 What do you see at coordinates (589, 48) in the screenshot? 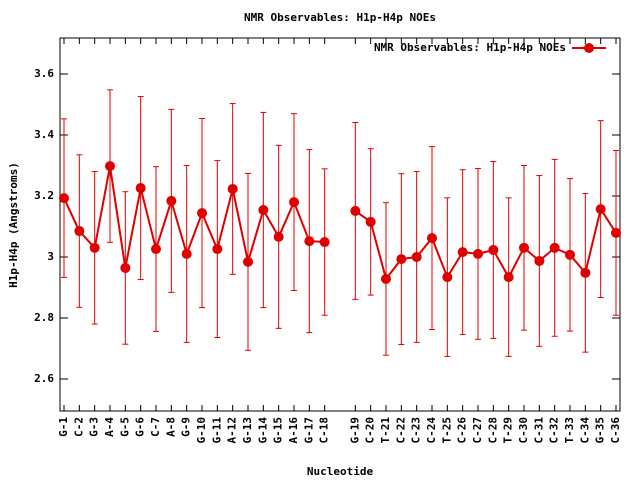
I see `legend-marker` at bounding box center [589, 48].